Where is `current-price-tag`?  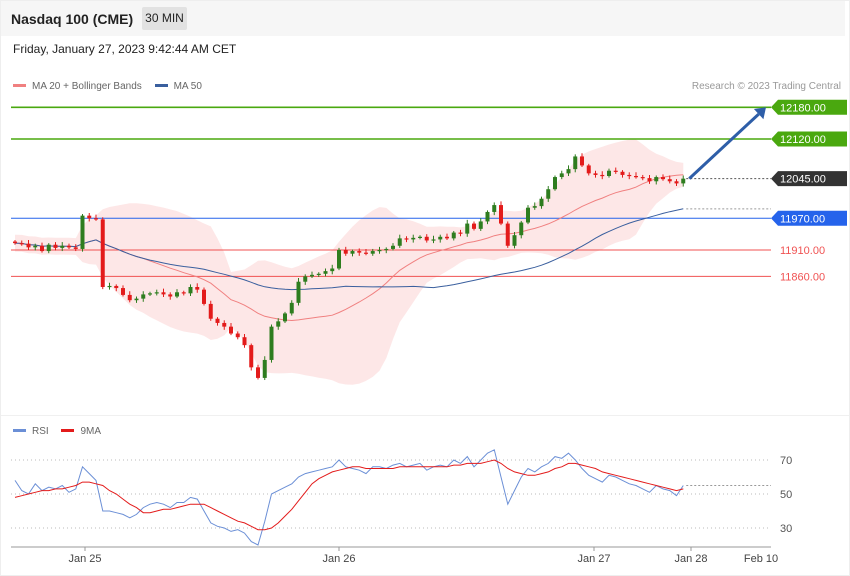
current-price-tag is located at coordinates (809, 179).